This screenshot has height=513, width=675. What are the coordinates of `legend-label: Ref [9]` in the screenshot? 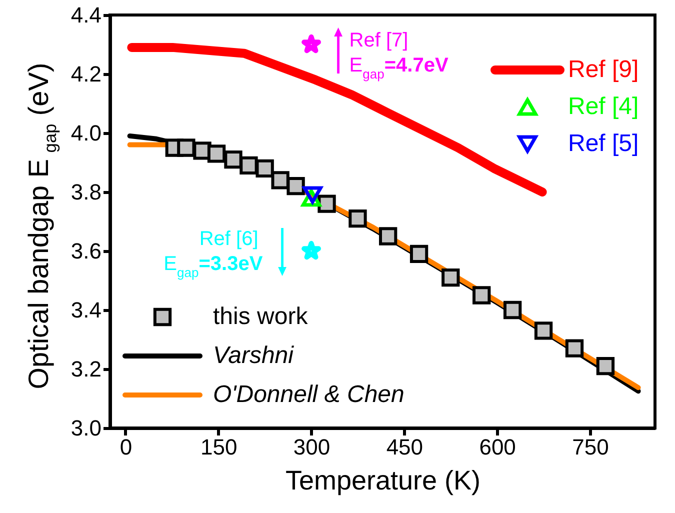 It's located at (603, 69).